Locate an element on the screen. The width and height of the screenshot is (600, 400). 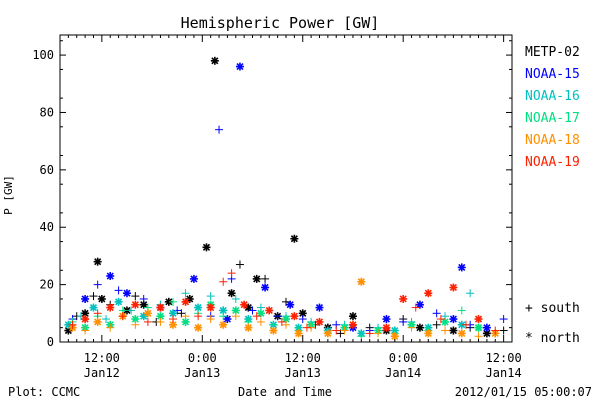
footer-plot-credit: Plot: CCMC is located at coordinates (44, 392).